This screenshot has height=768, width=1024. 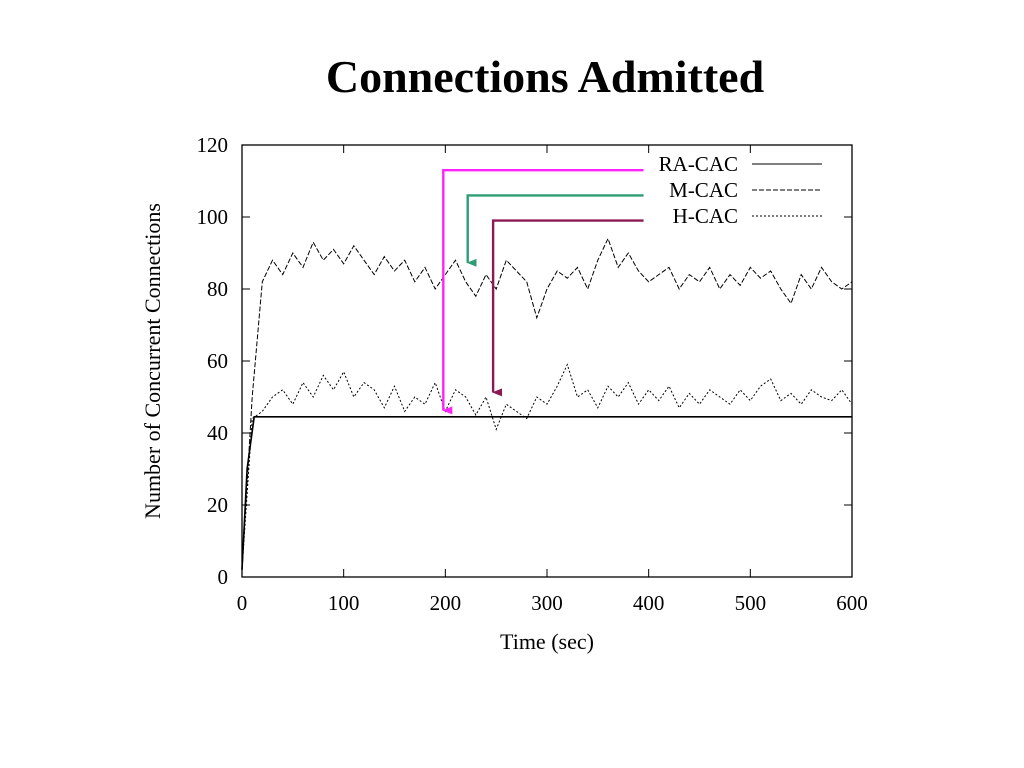 What do you see at coordinates (547, 641) in the screenshot?
I see `x-axis-label: Time (sec)` at bounding box center [547, 641].